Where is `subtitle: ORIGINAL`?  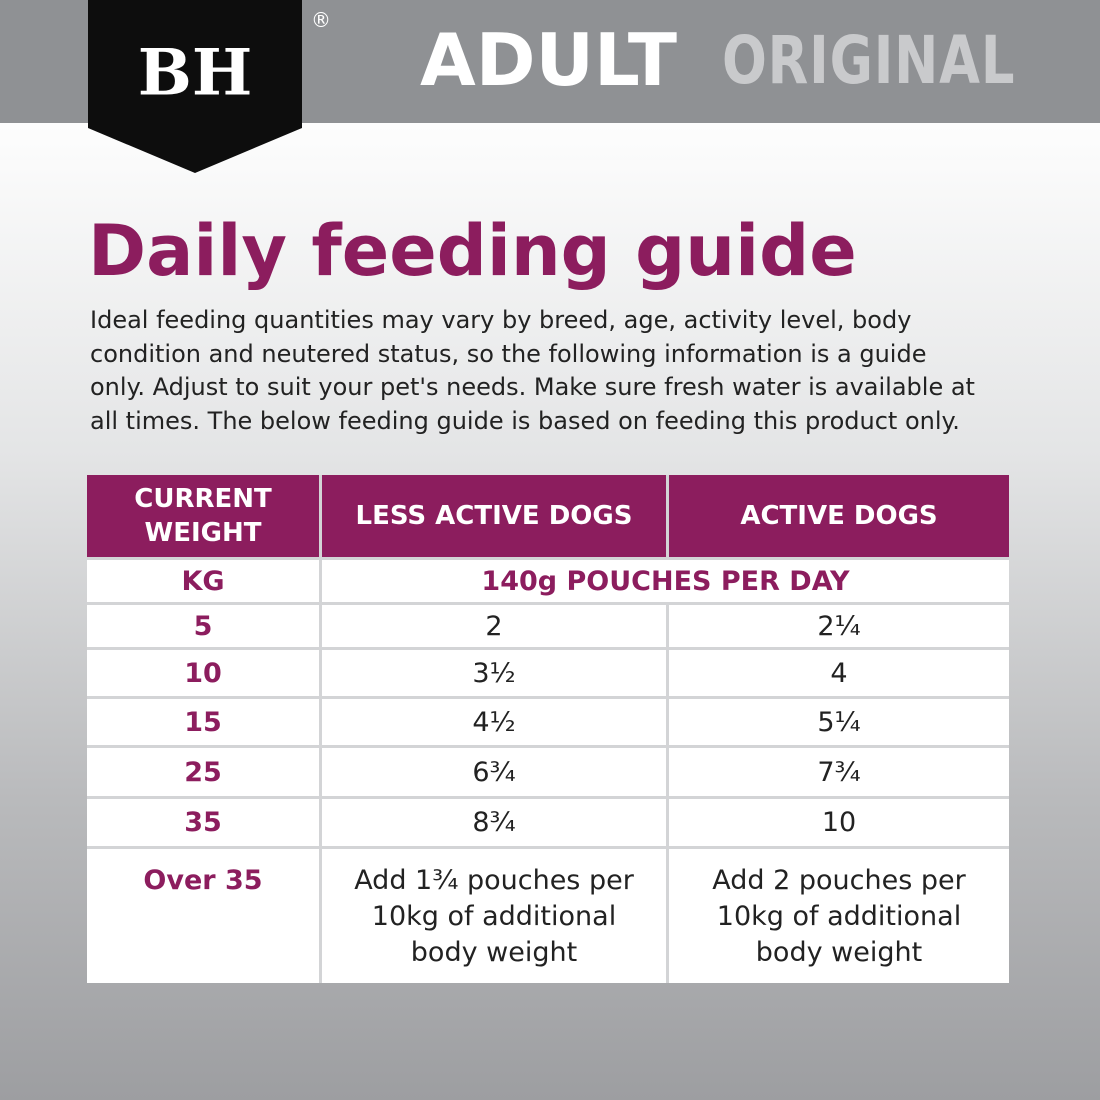 subtitle: ORIGINAL is located at coordinates (869, 60).